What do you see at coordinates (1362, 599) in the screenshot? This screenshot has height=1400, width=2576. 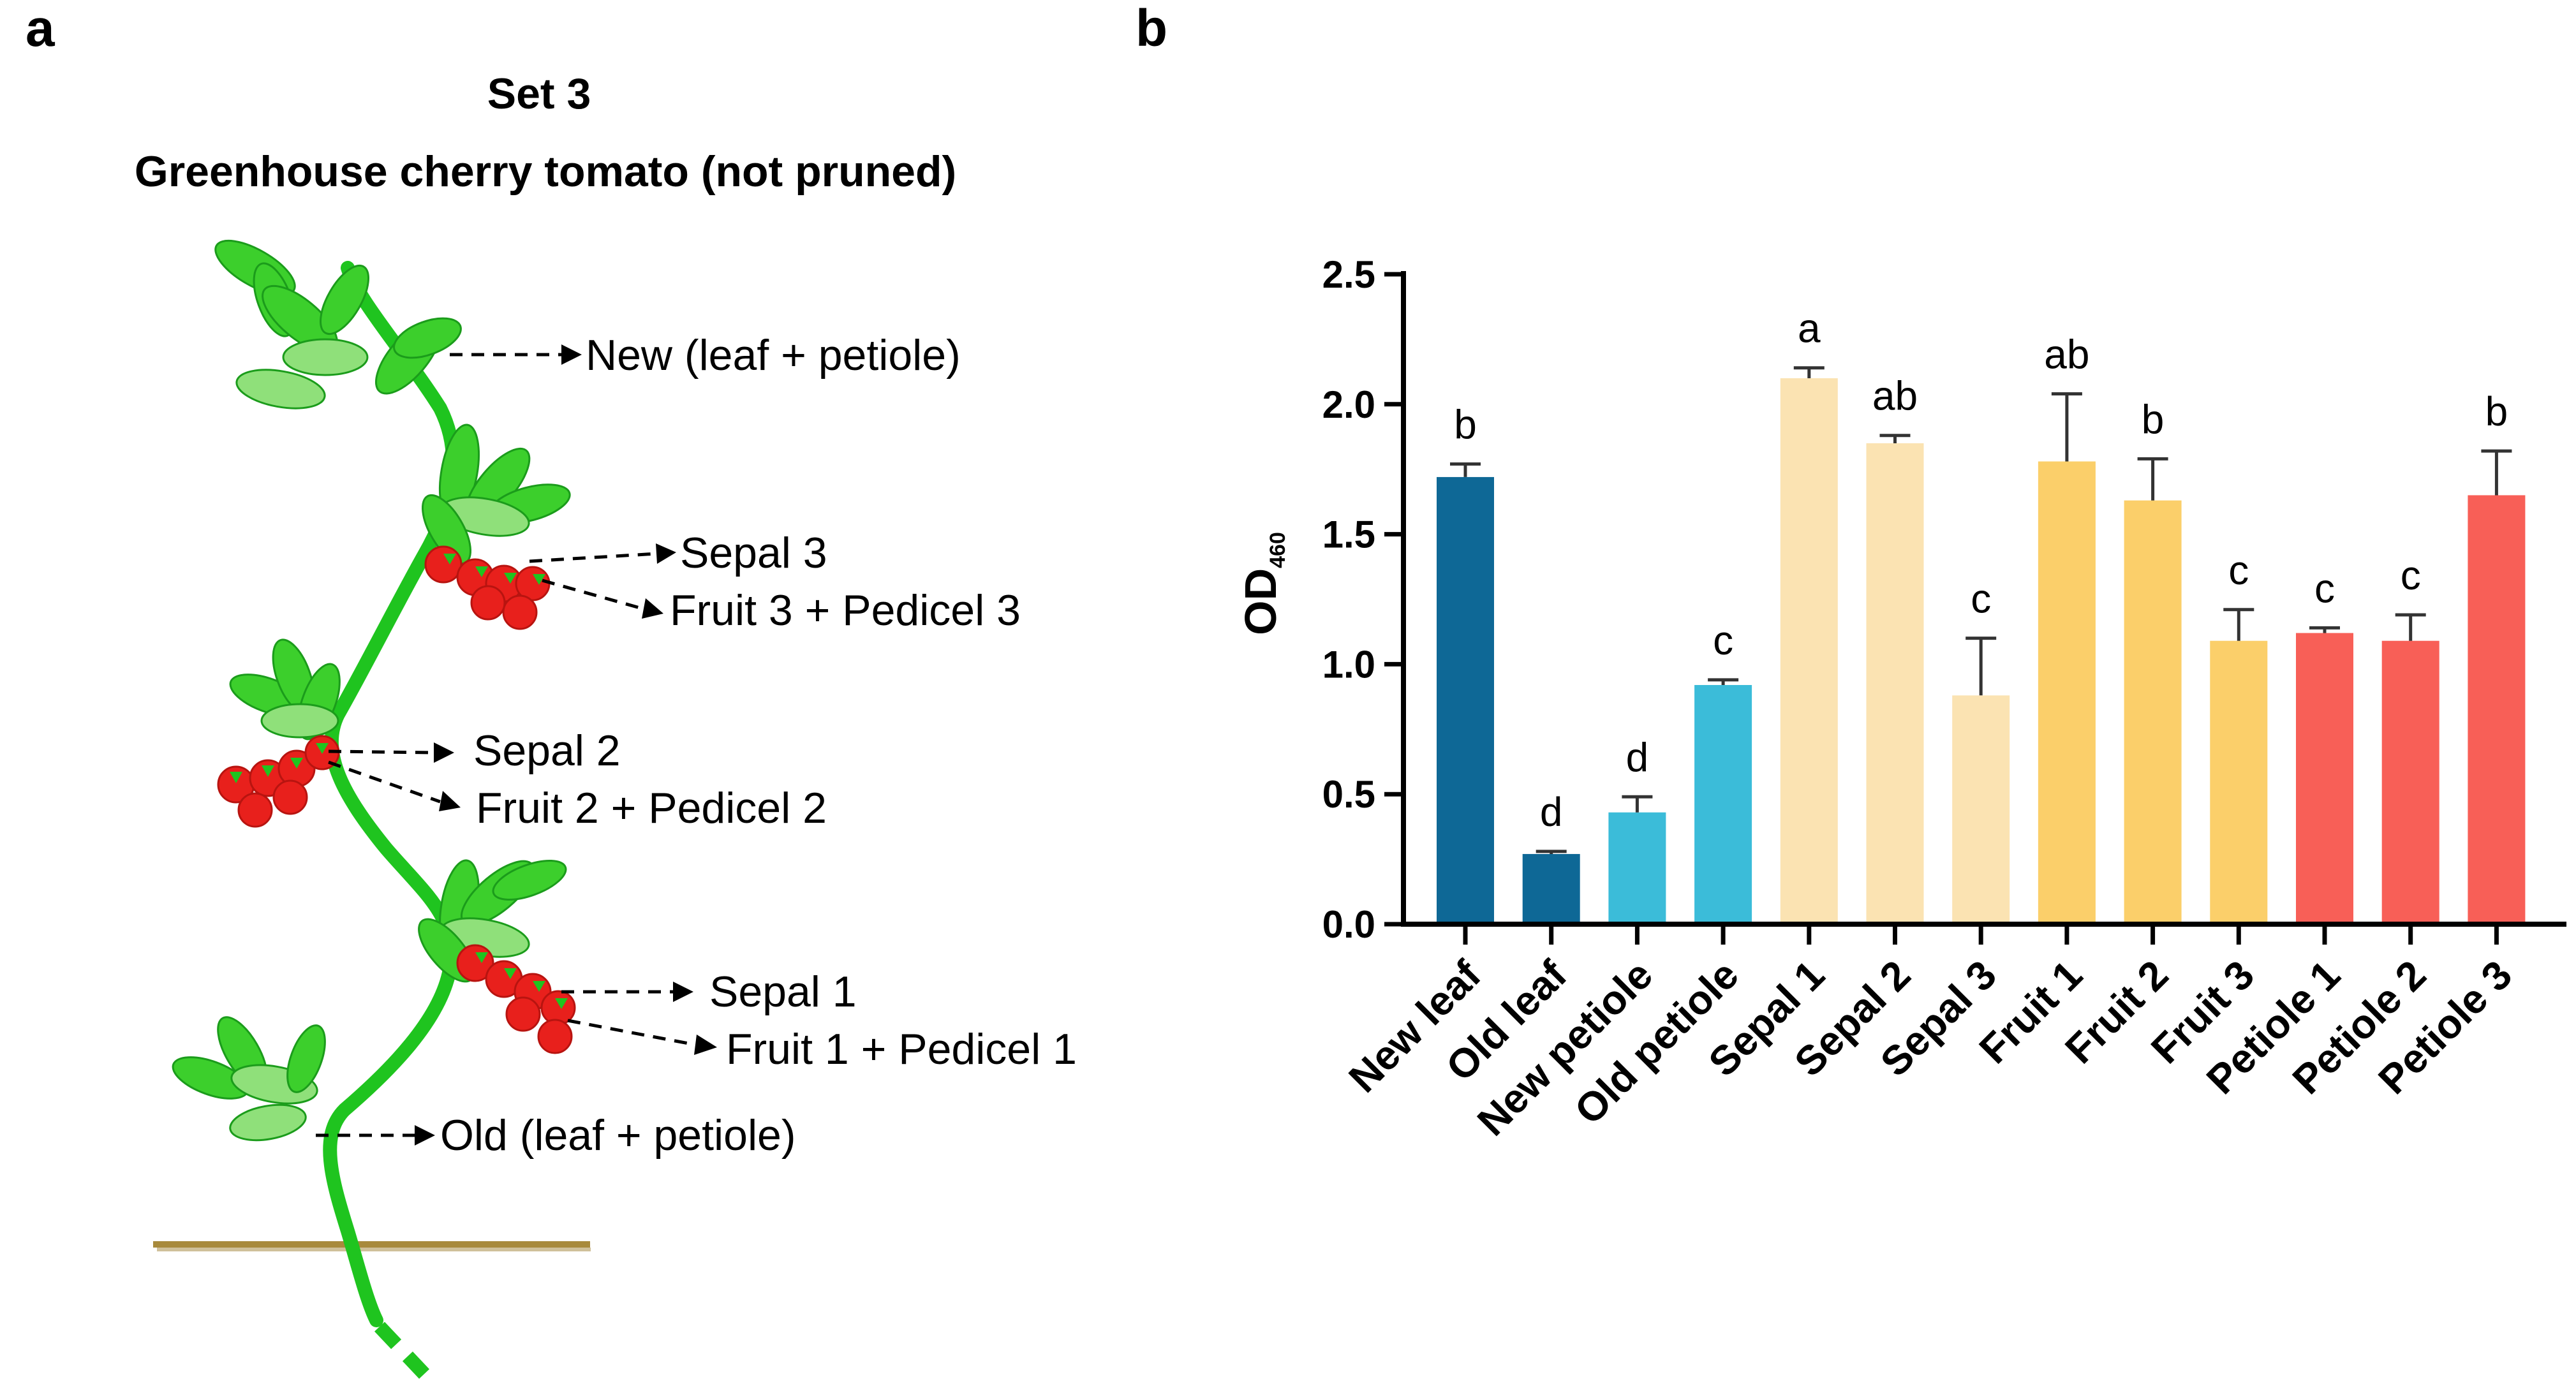 I see `y-axis-ticks: 0.0 0.5 1.0 1.5 2.0 2.5` at bounding box center [1362, 599].